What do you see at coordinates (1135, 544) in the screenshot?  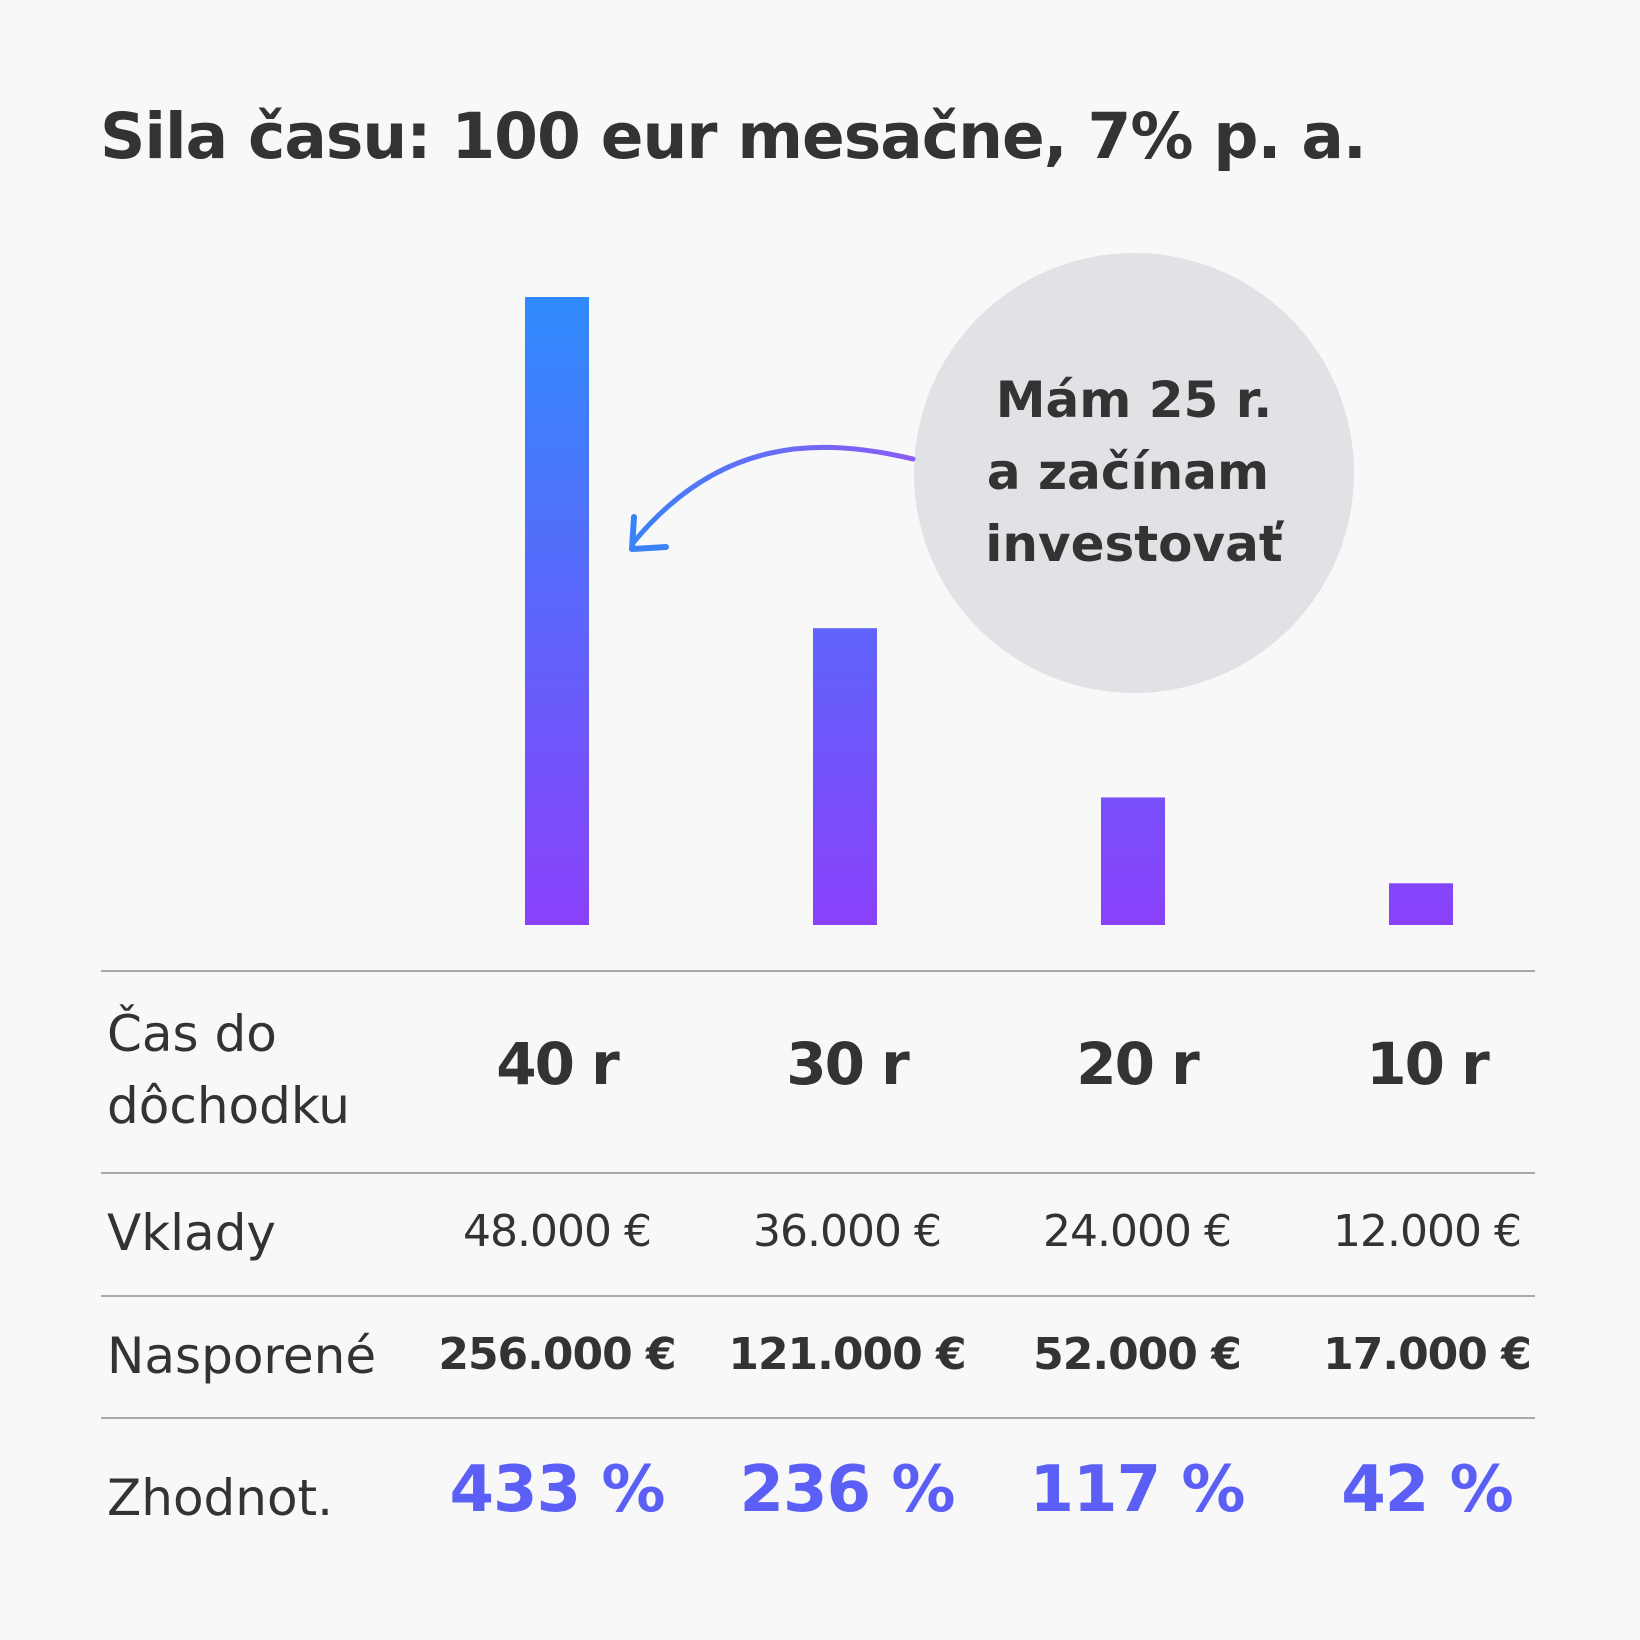 I see `annotation-line-3: investovať` at bounding box center [1135, 544].